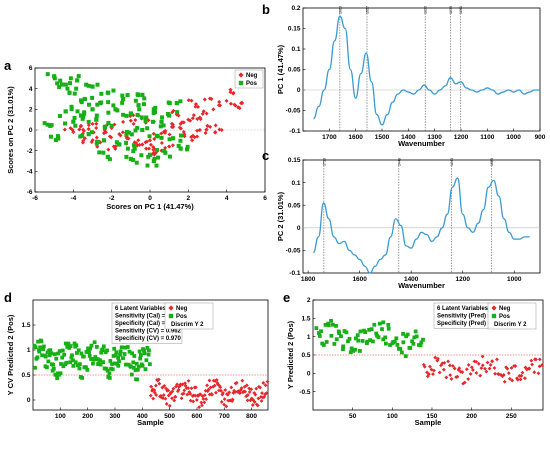 The image size is (550, 449). I want to click on x-tick-label: 1100, so click(487, 137).